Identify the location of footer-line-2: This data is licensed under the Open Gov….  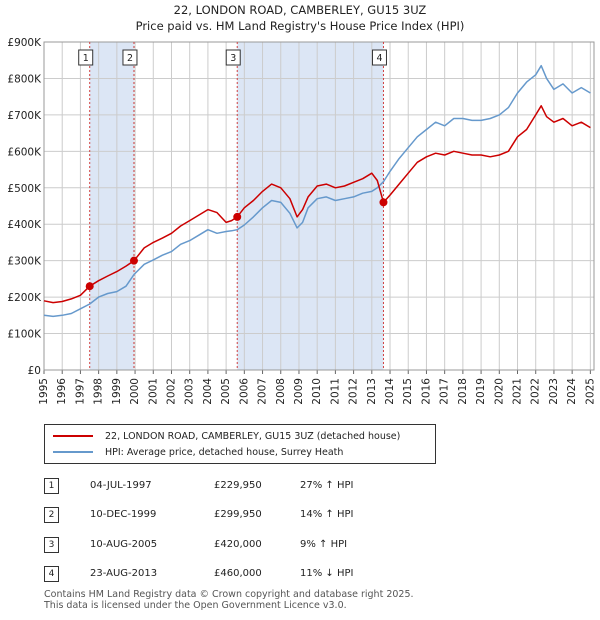
(195, 605).